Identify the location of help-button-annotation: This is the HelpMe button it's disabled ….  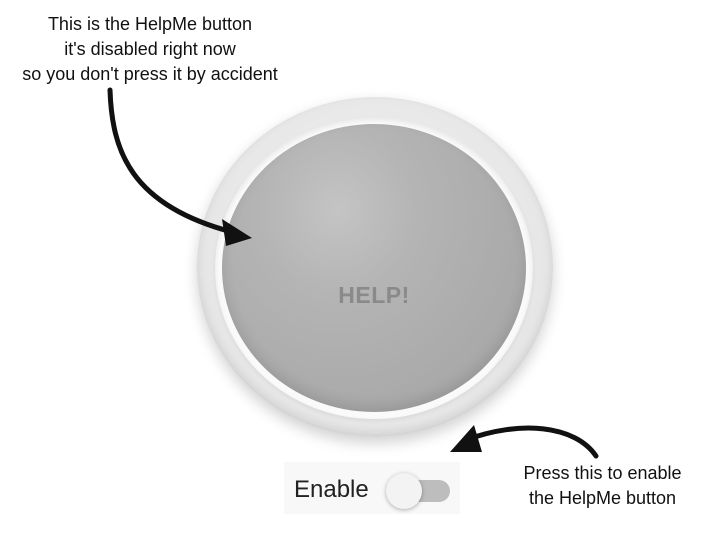
(150, 49).